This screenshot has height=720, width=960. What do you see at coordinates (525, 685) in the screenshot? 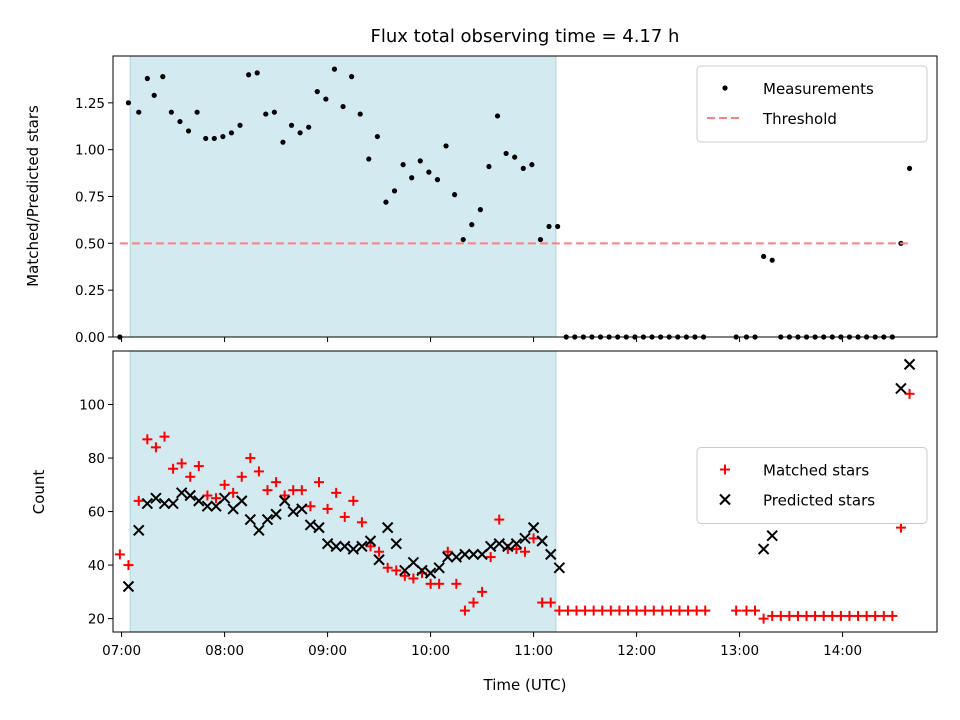
I see `x-axis-label: Time (UTC)` at bounding box center [525, 685].